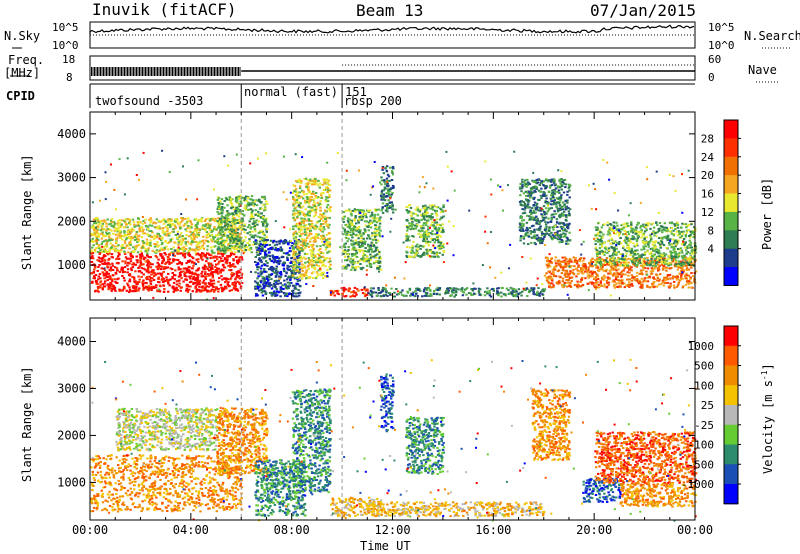 This screenshot has height=554, width=800. What do you see at coordinates (392, 68) in the screenshot?
I see `freq-panel-frame` at bounding box center [392, 68].